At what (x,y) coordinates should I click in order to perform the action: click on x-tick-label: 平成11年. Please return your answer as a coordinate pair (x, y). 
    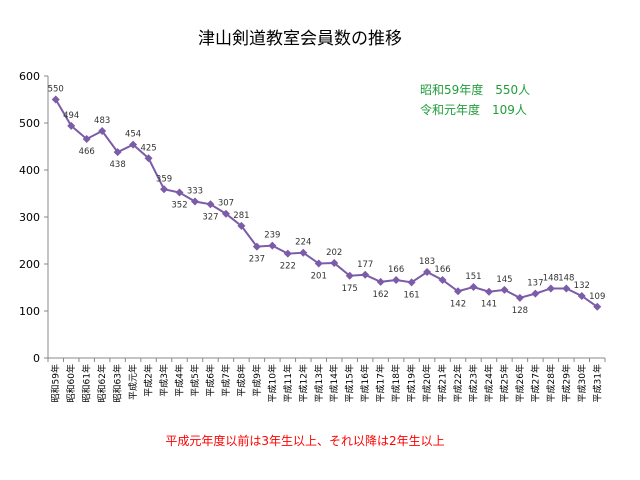
    Looking at the image, I should click on (288, 383).